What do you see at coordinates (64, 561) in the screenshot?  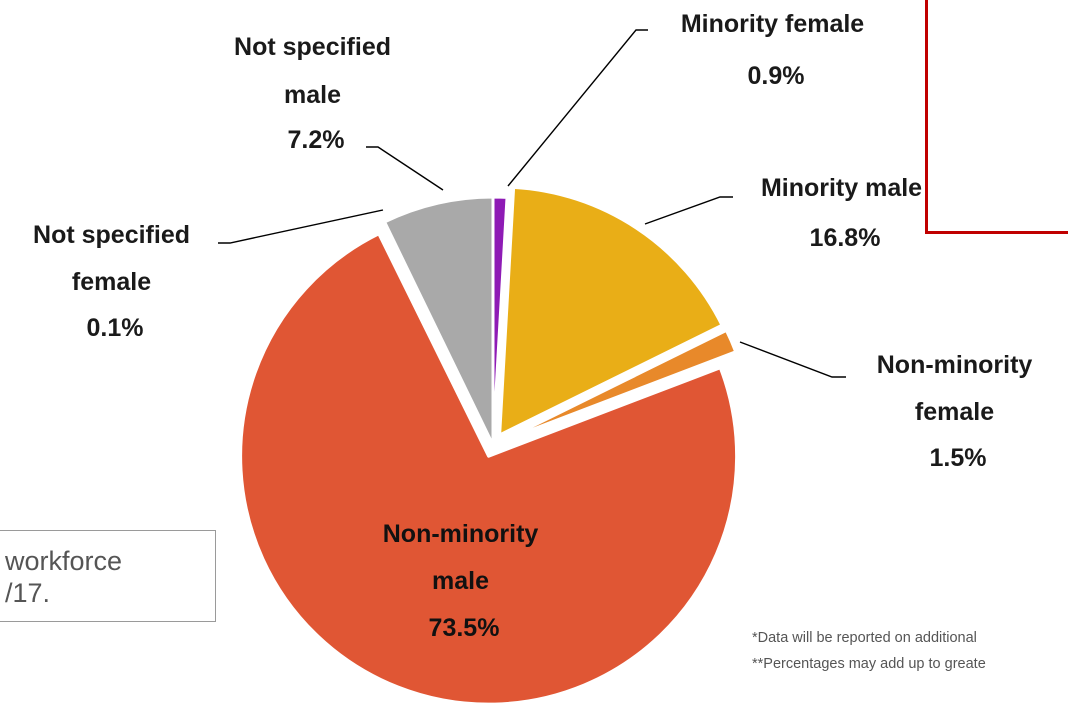 I see `note-box-line1: workforce` at bounding box center [64, 561].